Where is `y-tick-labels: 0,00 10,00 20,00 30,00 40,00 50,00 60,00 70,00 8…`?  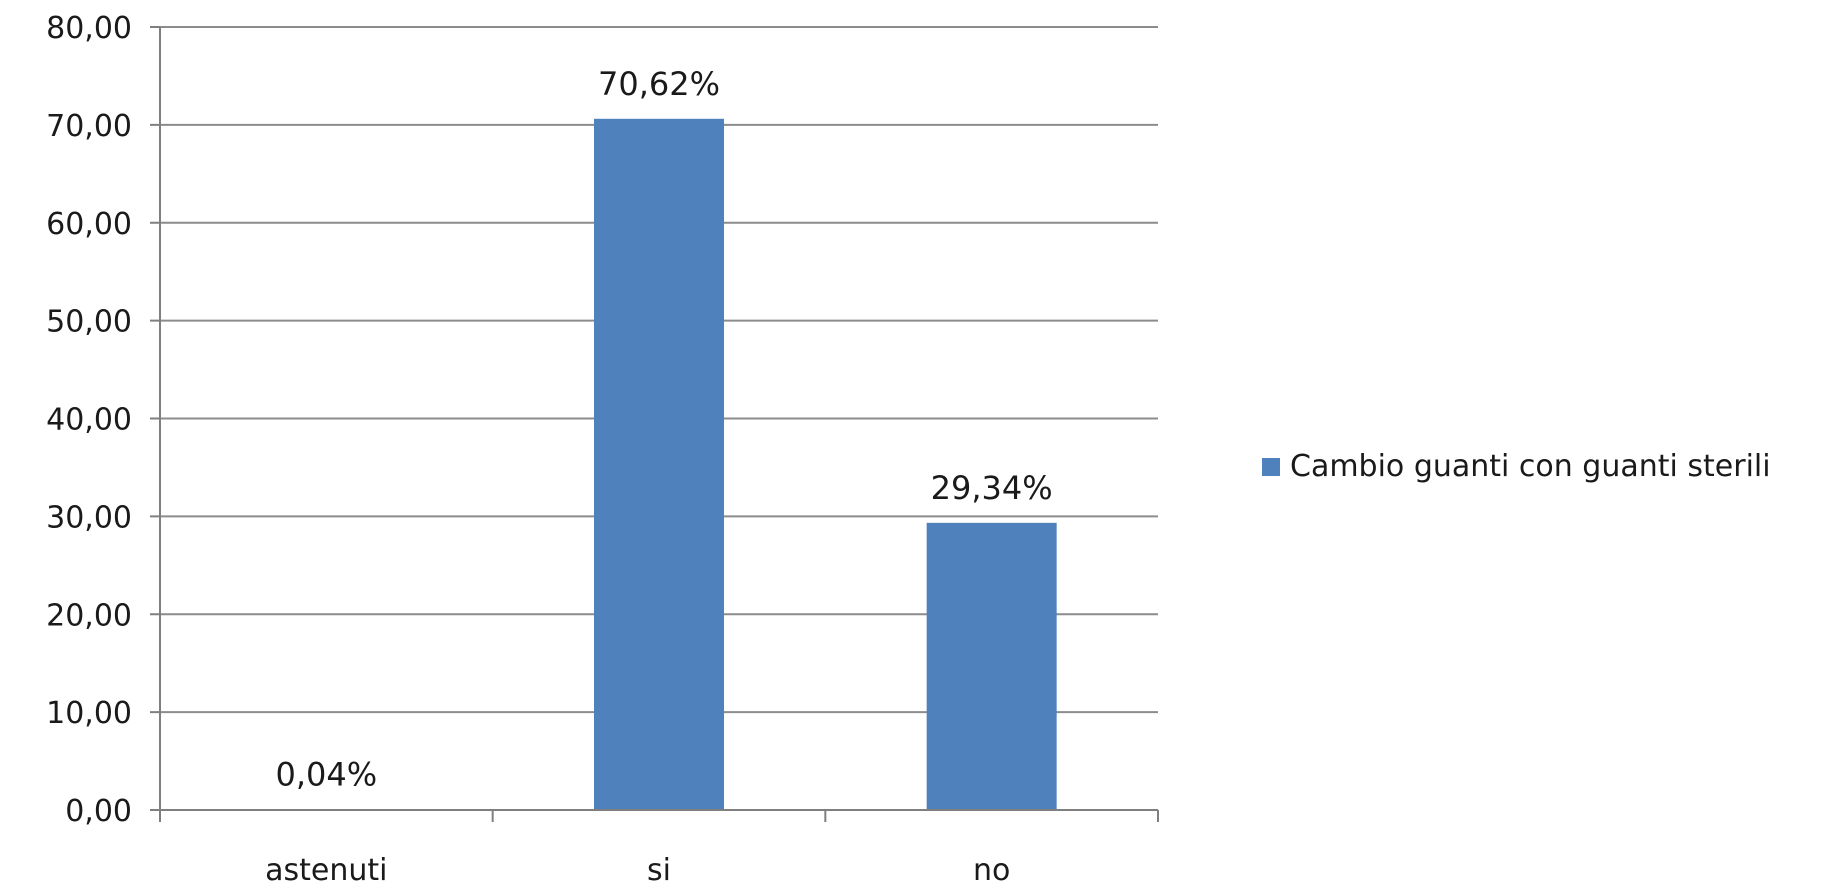 y-tick-labels: 0,00 10,00 20,00 30,00 40,00 50,00 60,00 70,00 8… is located at coordinates (89, 420).